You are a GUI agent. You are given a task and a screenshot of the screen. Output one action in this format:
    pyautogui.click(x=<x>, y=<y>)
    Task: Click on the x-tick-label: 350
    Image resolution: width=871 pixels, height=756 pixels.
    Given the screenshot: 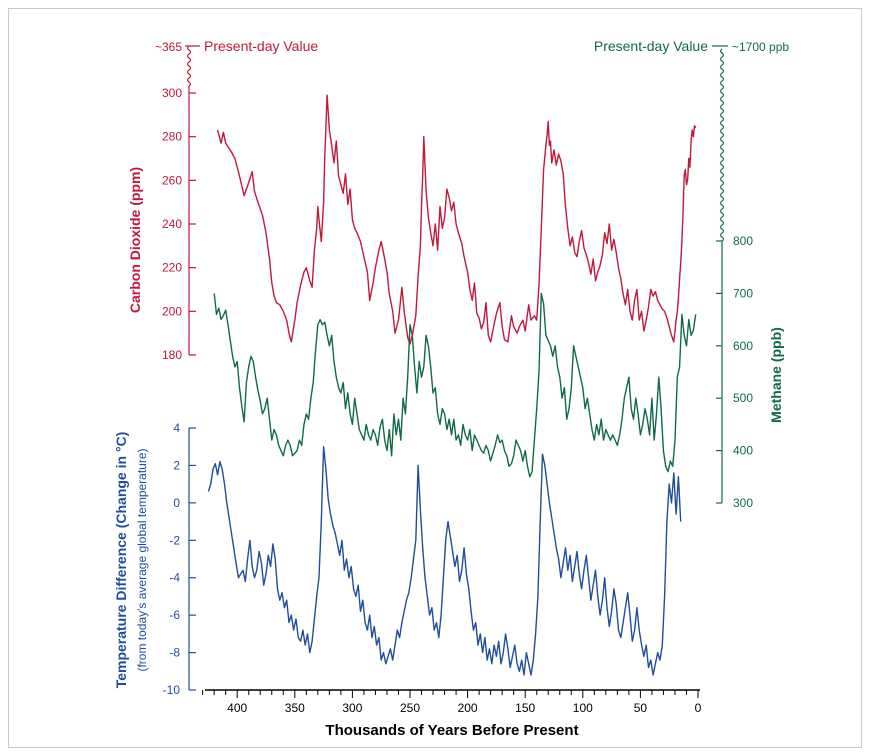 What is the action you would take?
    pyautogui.click(x=295, y=708)
    